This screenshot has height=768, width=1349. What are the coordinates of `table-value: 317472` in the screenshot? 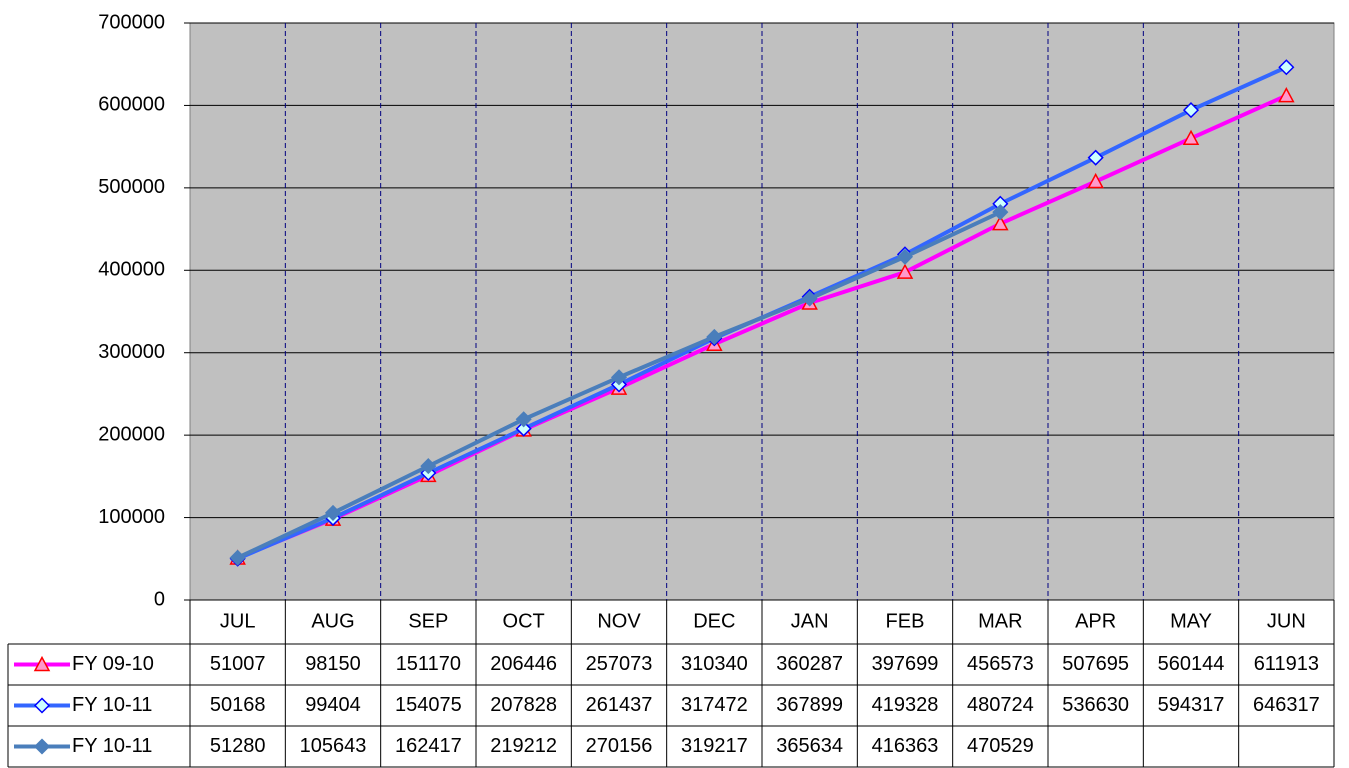 It's located at (714, 705).